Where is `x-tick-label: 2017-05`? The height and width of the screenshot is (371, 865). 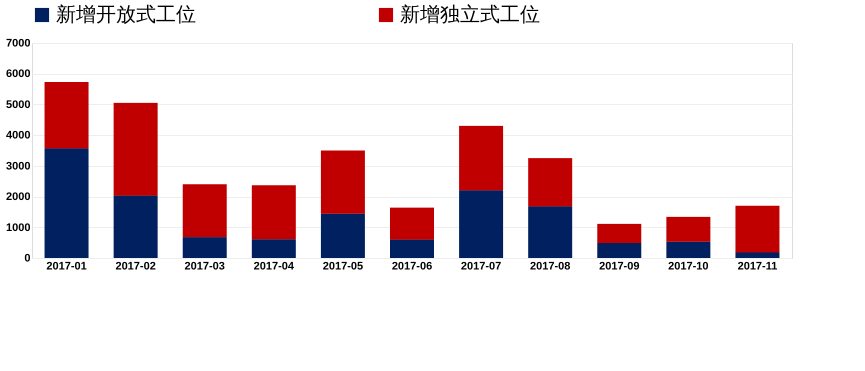
x-tick-label: 2017-05 is located at coordinates (343, 266).